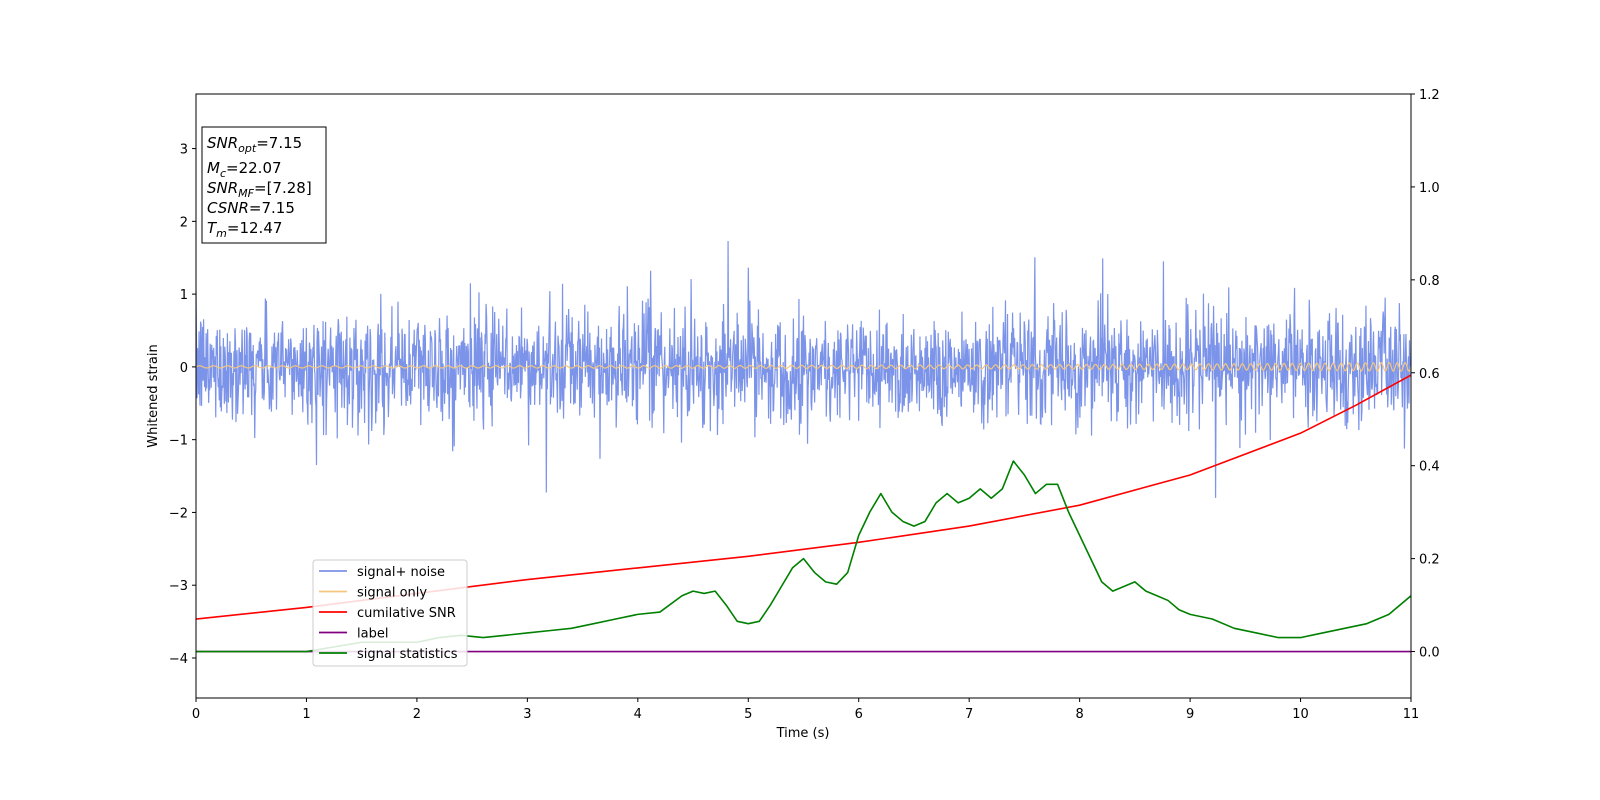  Describe the element at coordinates (417, 714) in the screenshot. I see `x-tick-label: 2` at that location.